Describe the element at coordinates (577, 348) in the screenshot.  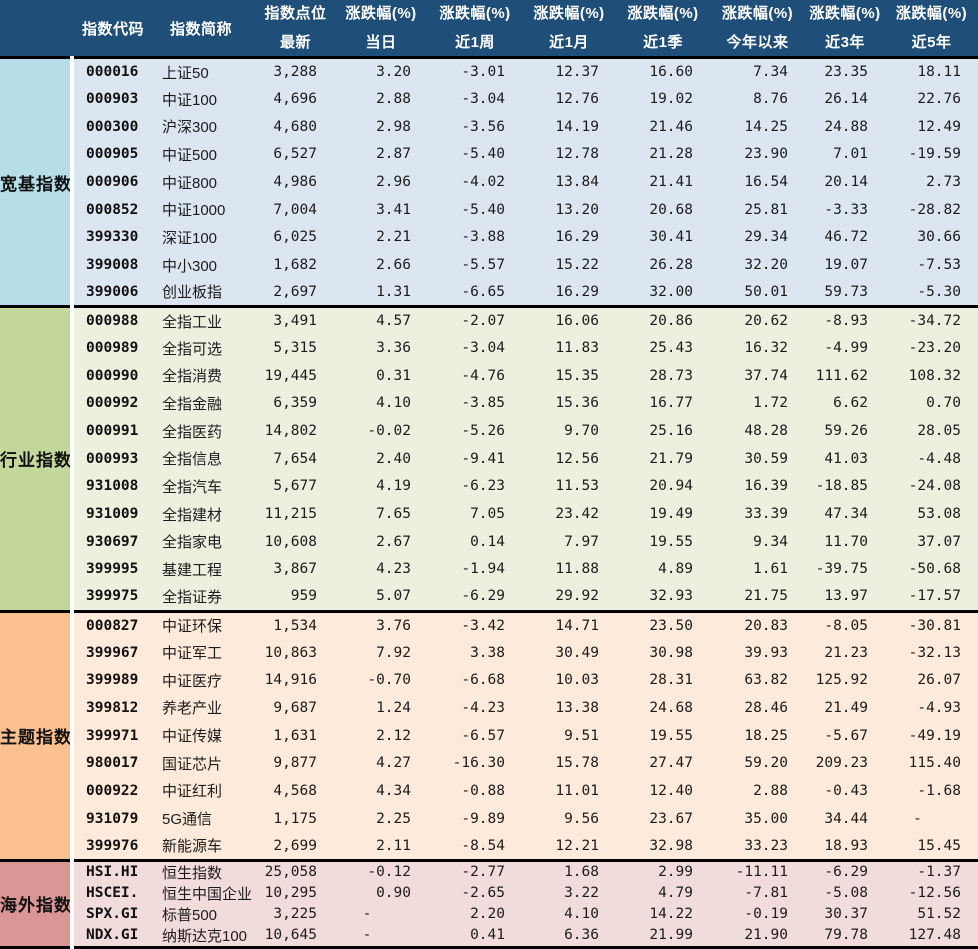
I see `value-cell: 11.83` at that location.